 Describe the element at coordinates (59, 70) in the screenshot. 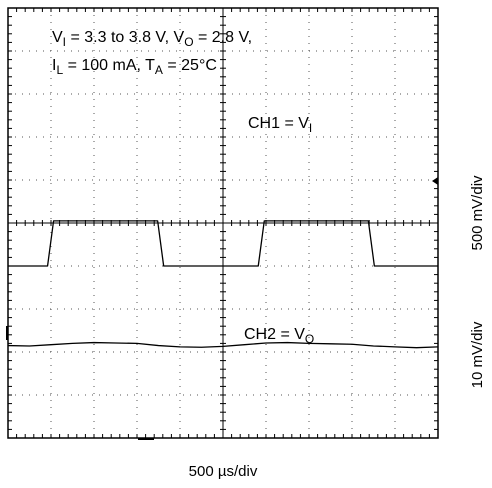

I see `il-subscript: L` at that location.